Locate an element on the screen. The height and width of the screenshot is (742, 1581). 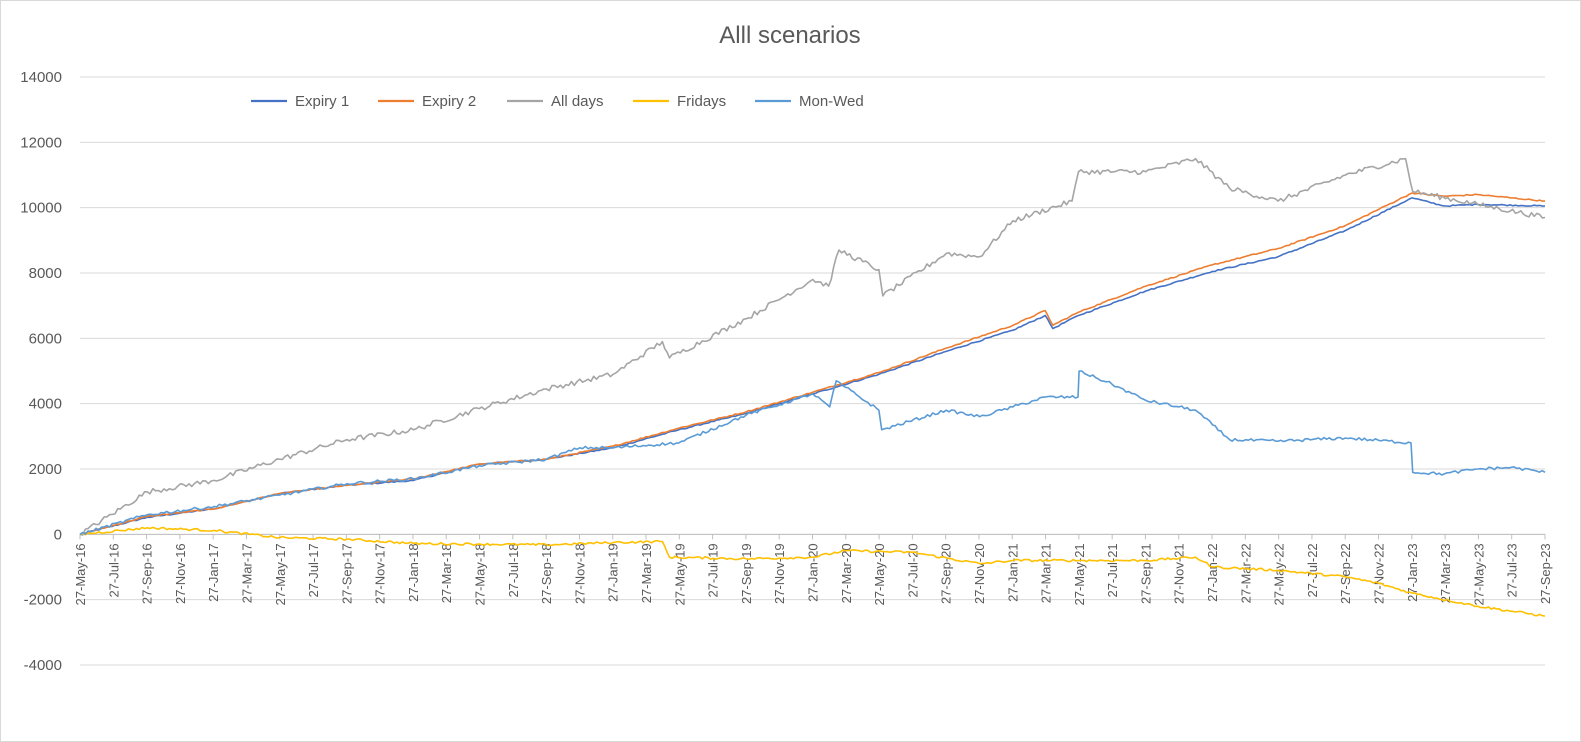
y-tick-label: -4000 is located at coordinates (43, 665).